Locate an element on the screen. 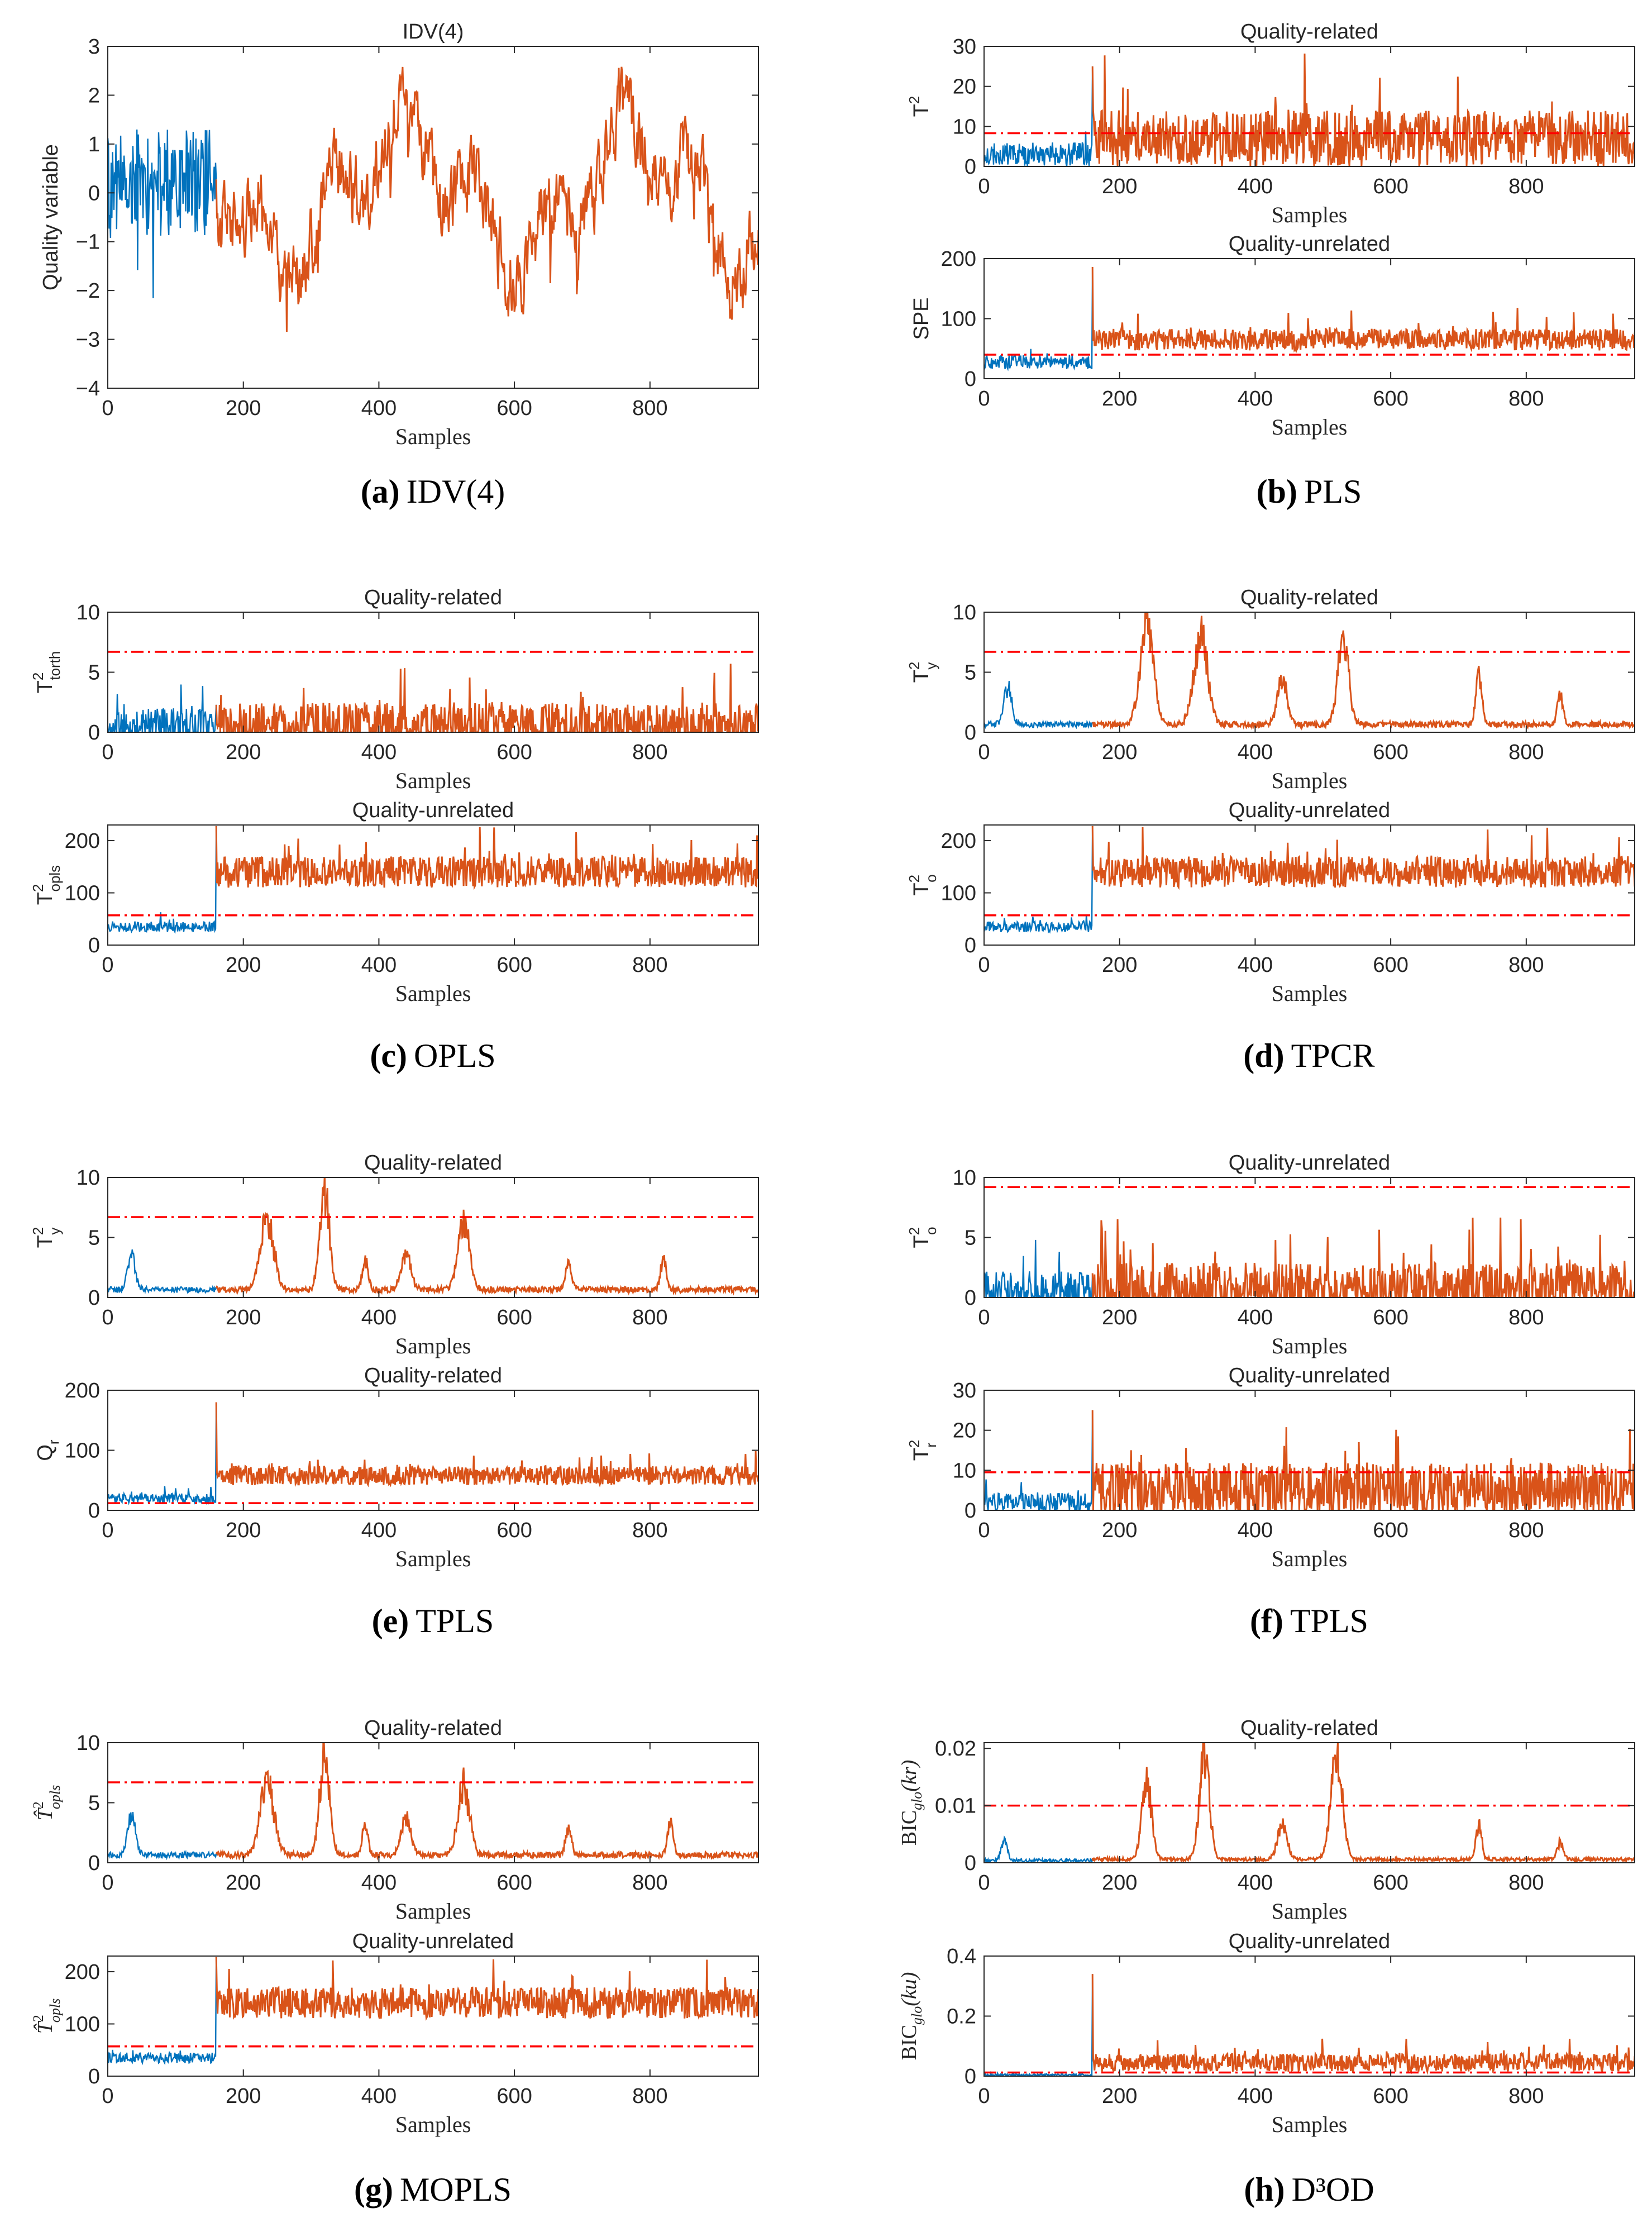  y-tick-label: 0.2 is located at coordinates (961, 2017).